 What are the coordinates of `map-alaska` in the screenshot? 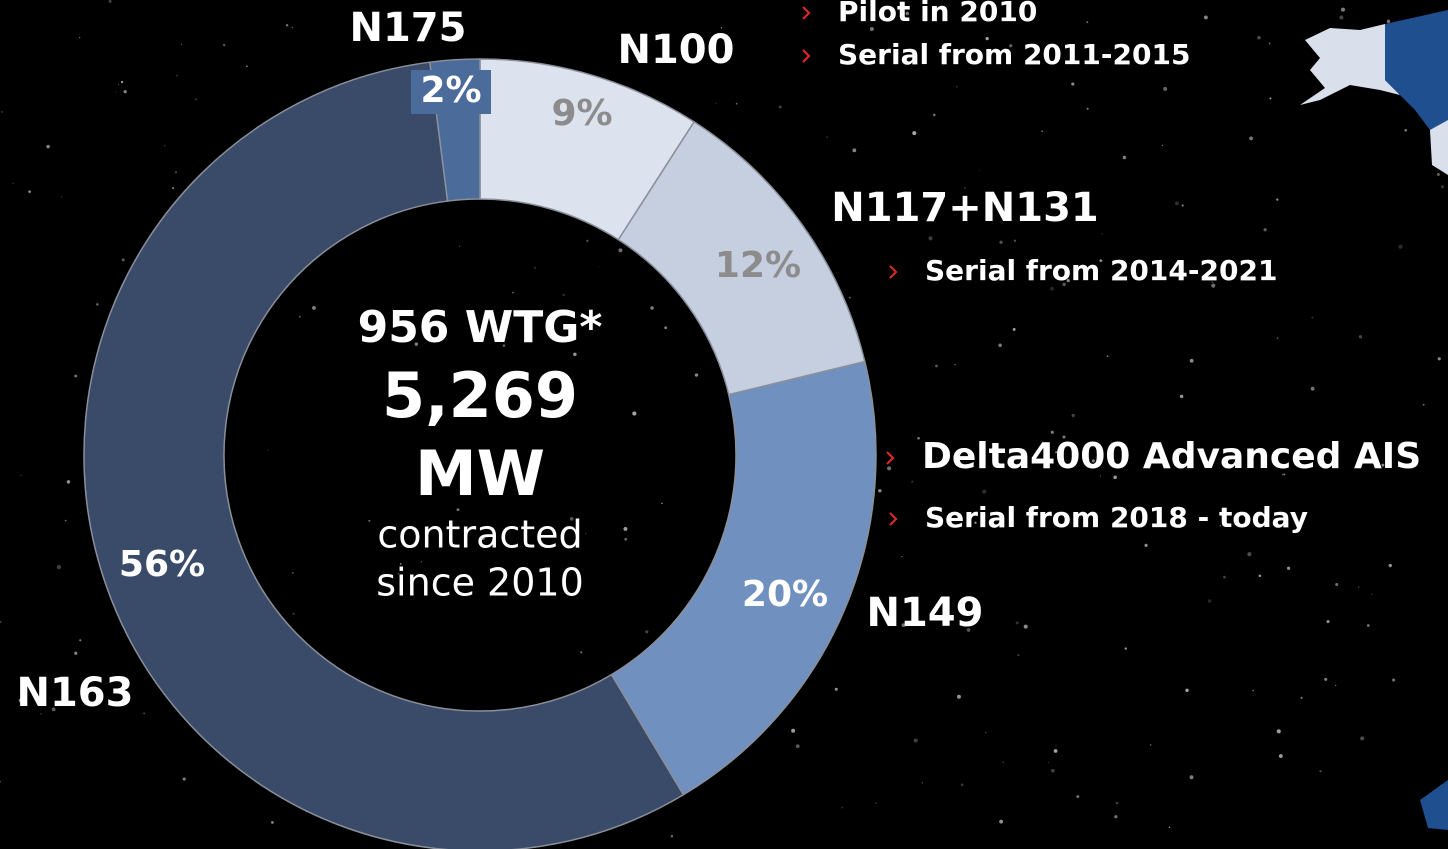 It's located at (1350, 64).